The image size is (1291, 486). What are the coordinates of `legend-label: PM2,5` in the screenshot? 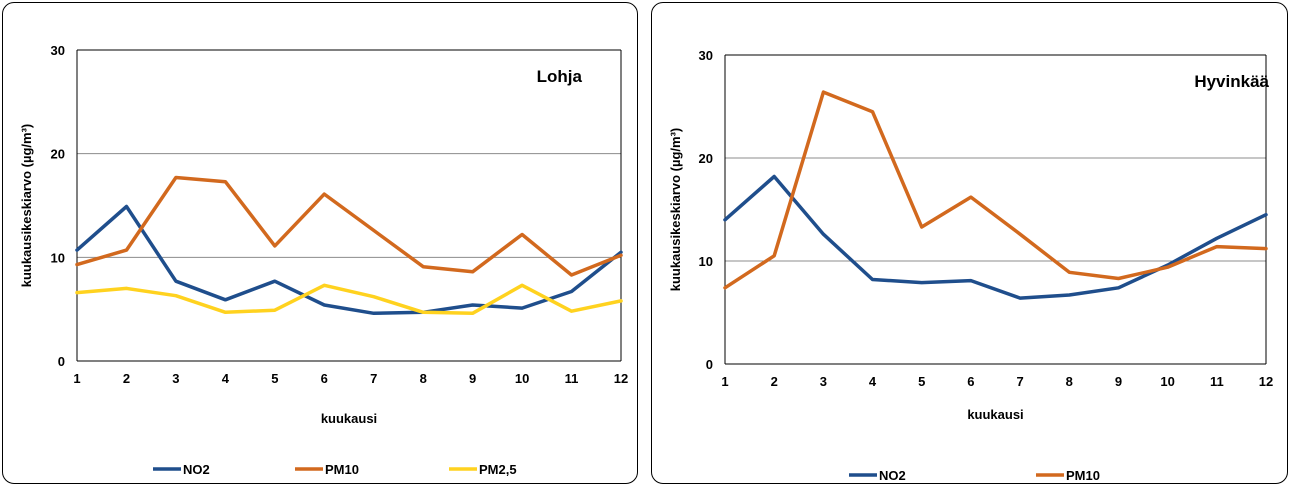 It's located at (498, 469).